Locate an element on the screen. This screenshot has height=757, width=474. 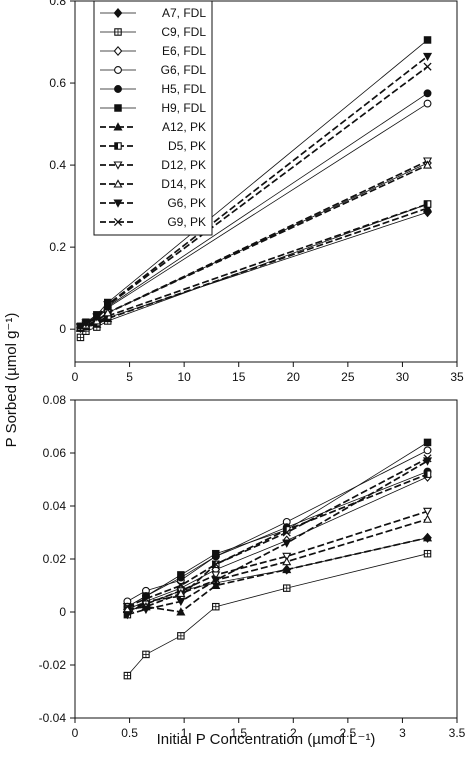
bottom-line-g9-pk is located at coordinates (277, 532).